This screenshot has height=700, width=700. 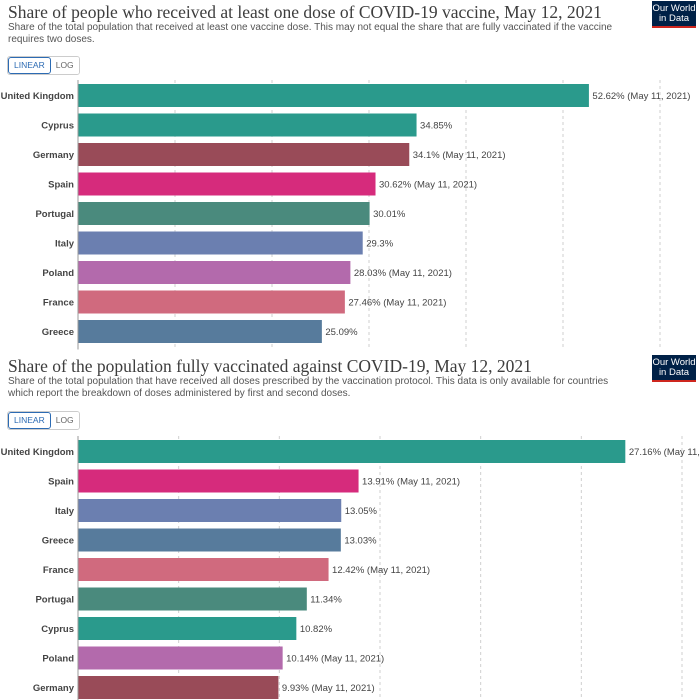 What do you see at coordinates (389, 214) in the screenshot?
I see `value-label: 30.01%` at bounding box center [389, 214].